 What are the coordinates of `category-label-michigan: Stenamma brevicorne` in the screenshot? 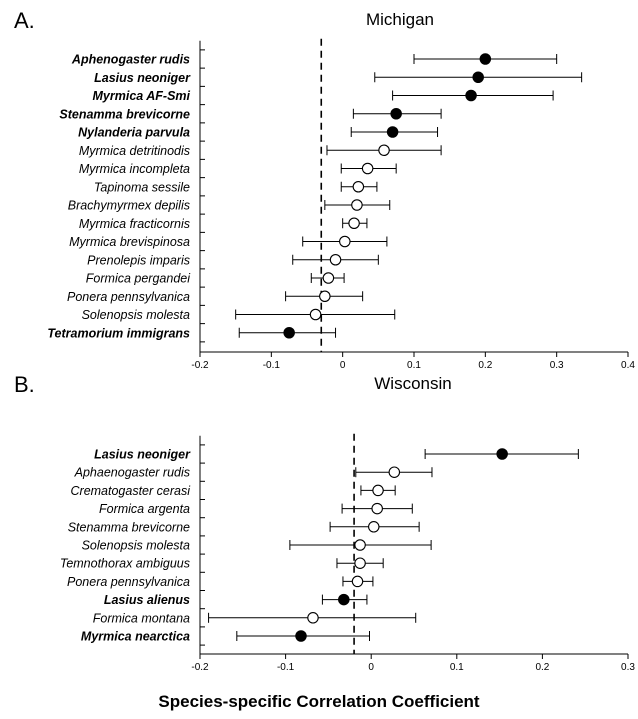 It's located at (124, 114).